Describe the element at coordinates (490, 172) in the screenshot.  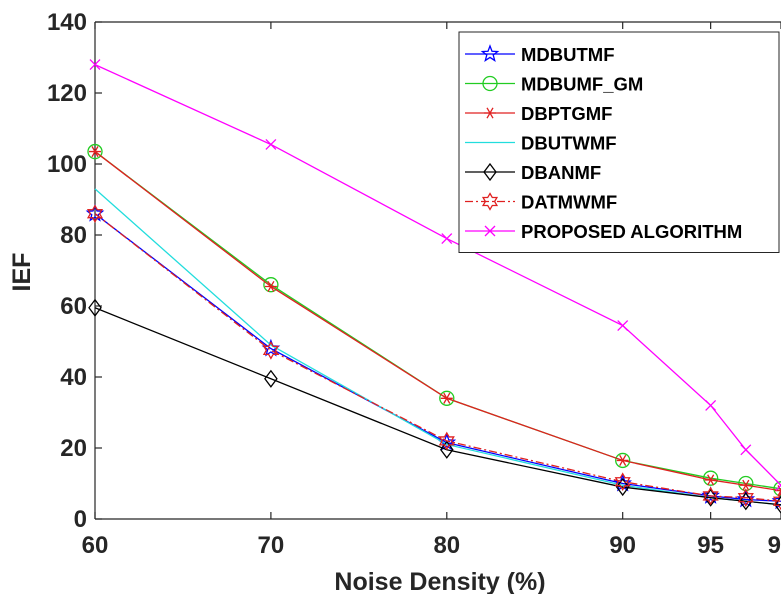
I see `legend-marker-dbanmf` at that location.